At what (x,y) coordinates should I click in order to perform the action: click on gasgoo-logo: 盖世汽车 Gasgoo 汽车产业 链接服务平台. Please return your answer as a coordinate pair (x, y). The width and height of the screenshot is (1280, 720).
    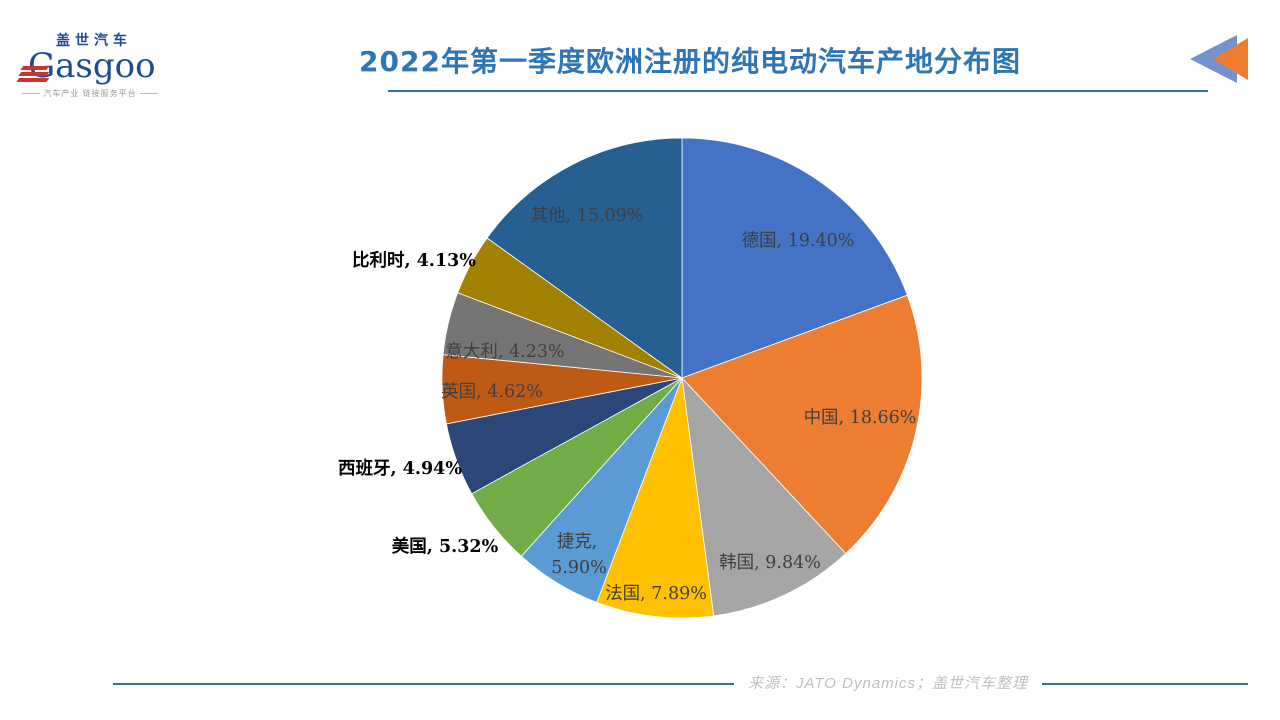
    Looking at the image, I should click on (87, 64).